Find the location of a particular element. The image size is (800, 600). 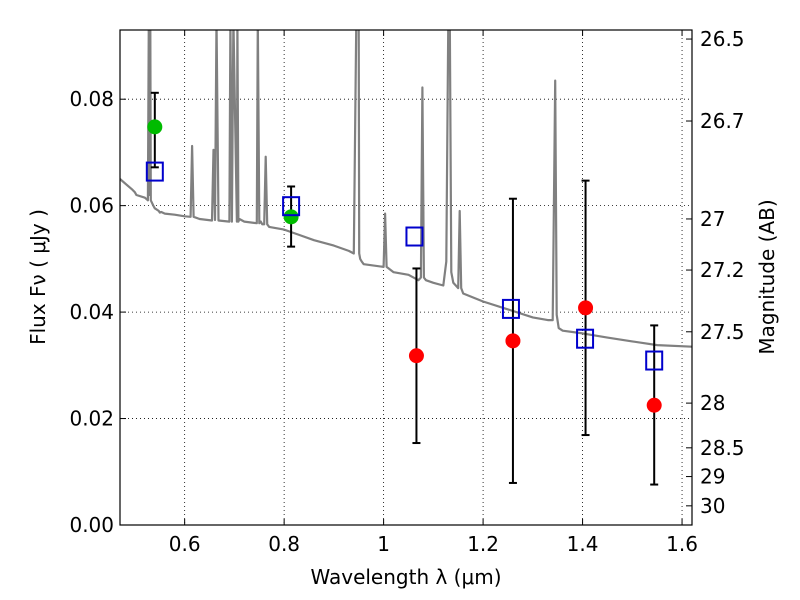

x-tick-label: 1.4 is located at coordinates (583, 544).